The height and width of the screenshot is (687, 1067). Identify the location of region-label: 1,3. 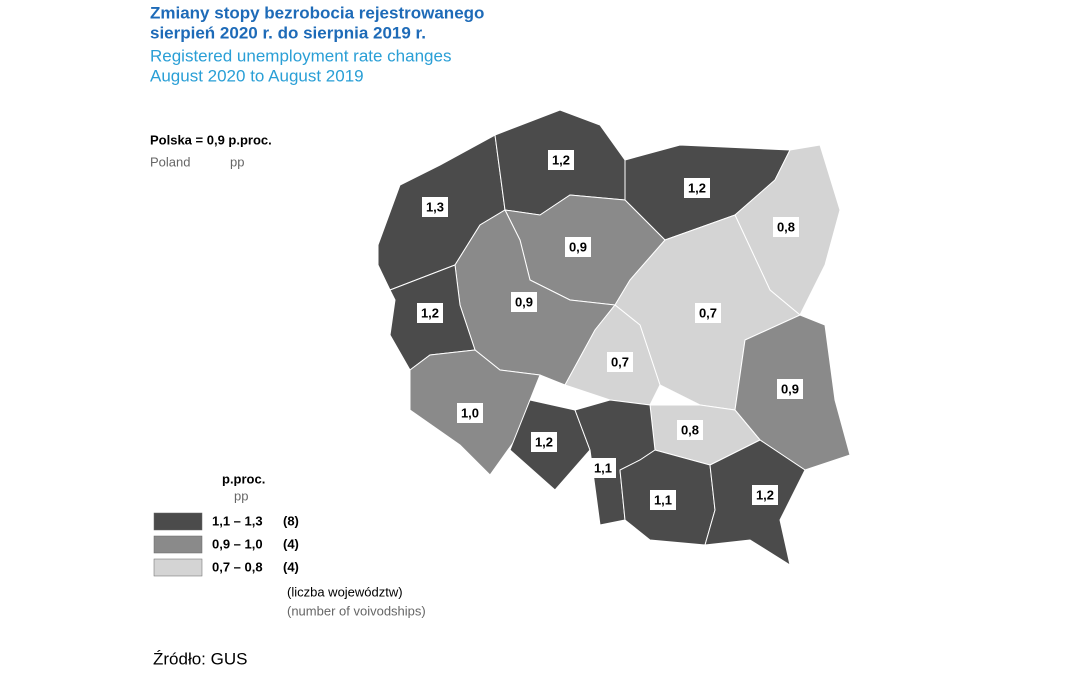
(435, 206).